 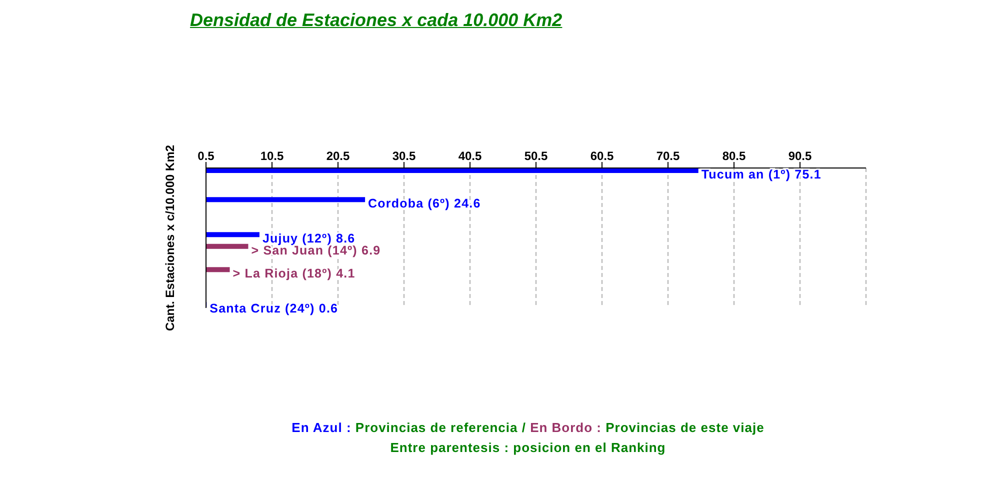 What do you see at coordinates (800, 156) in the screenshot?
I see `x-tick-label: 90.5` at bounding box center [800, 156].